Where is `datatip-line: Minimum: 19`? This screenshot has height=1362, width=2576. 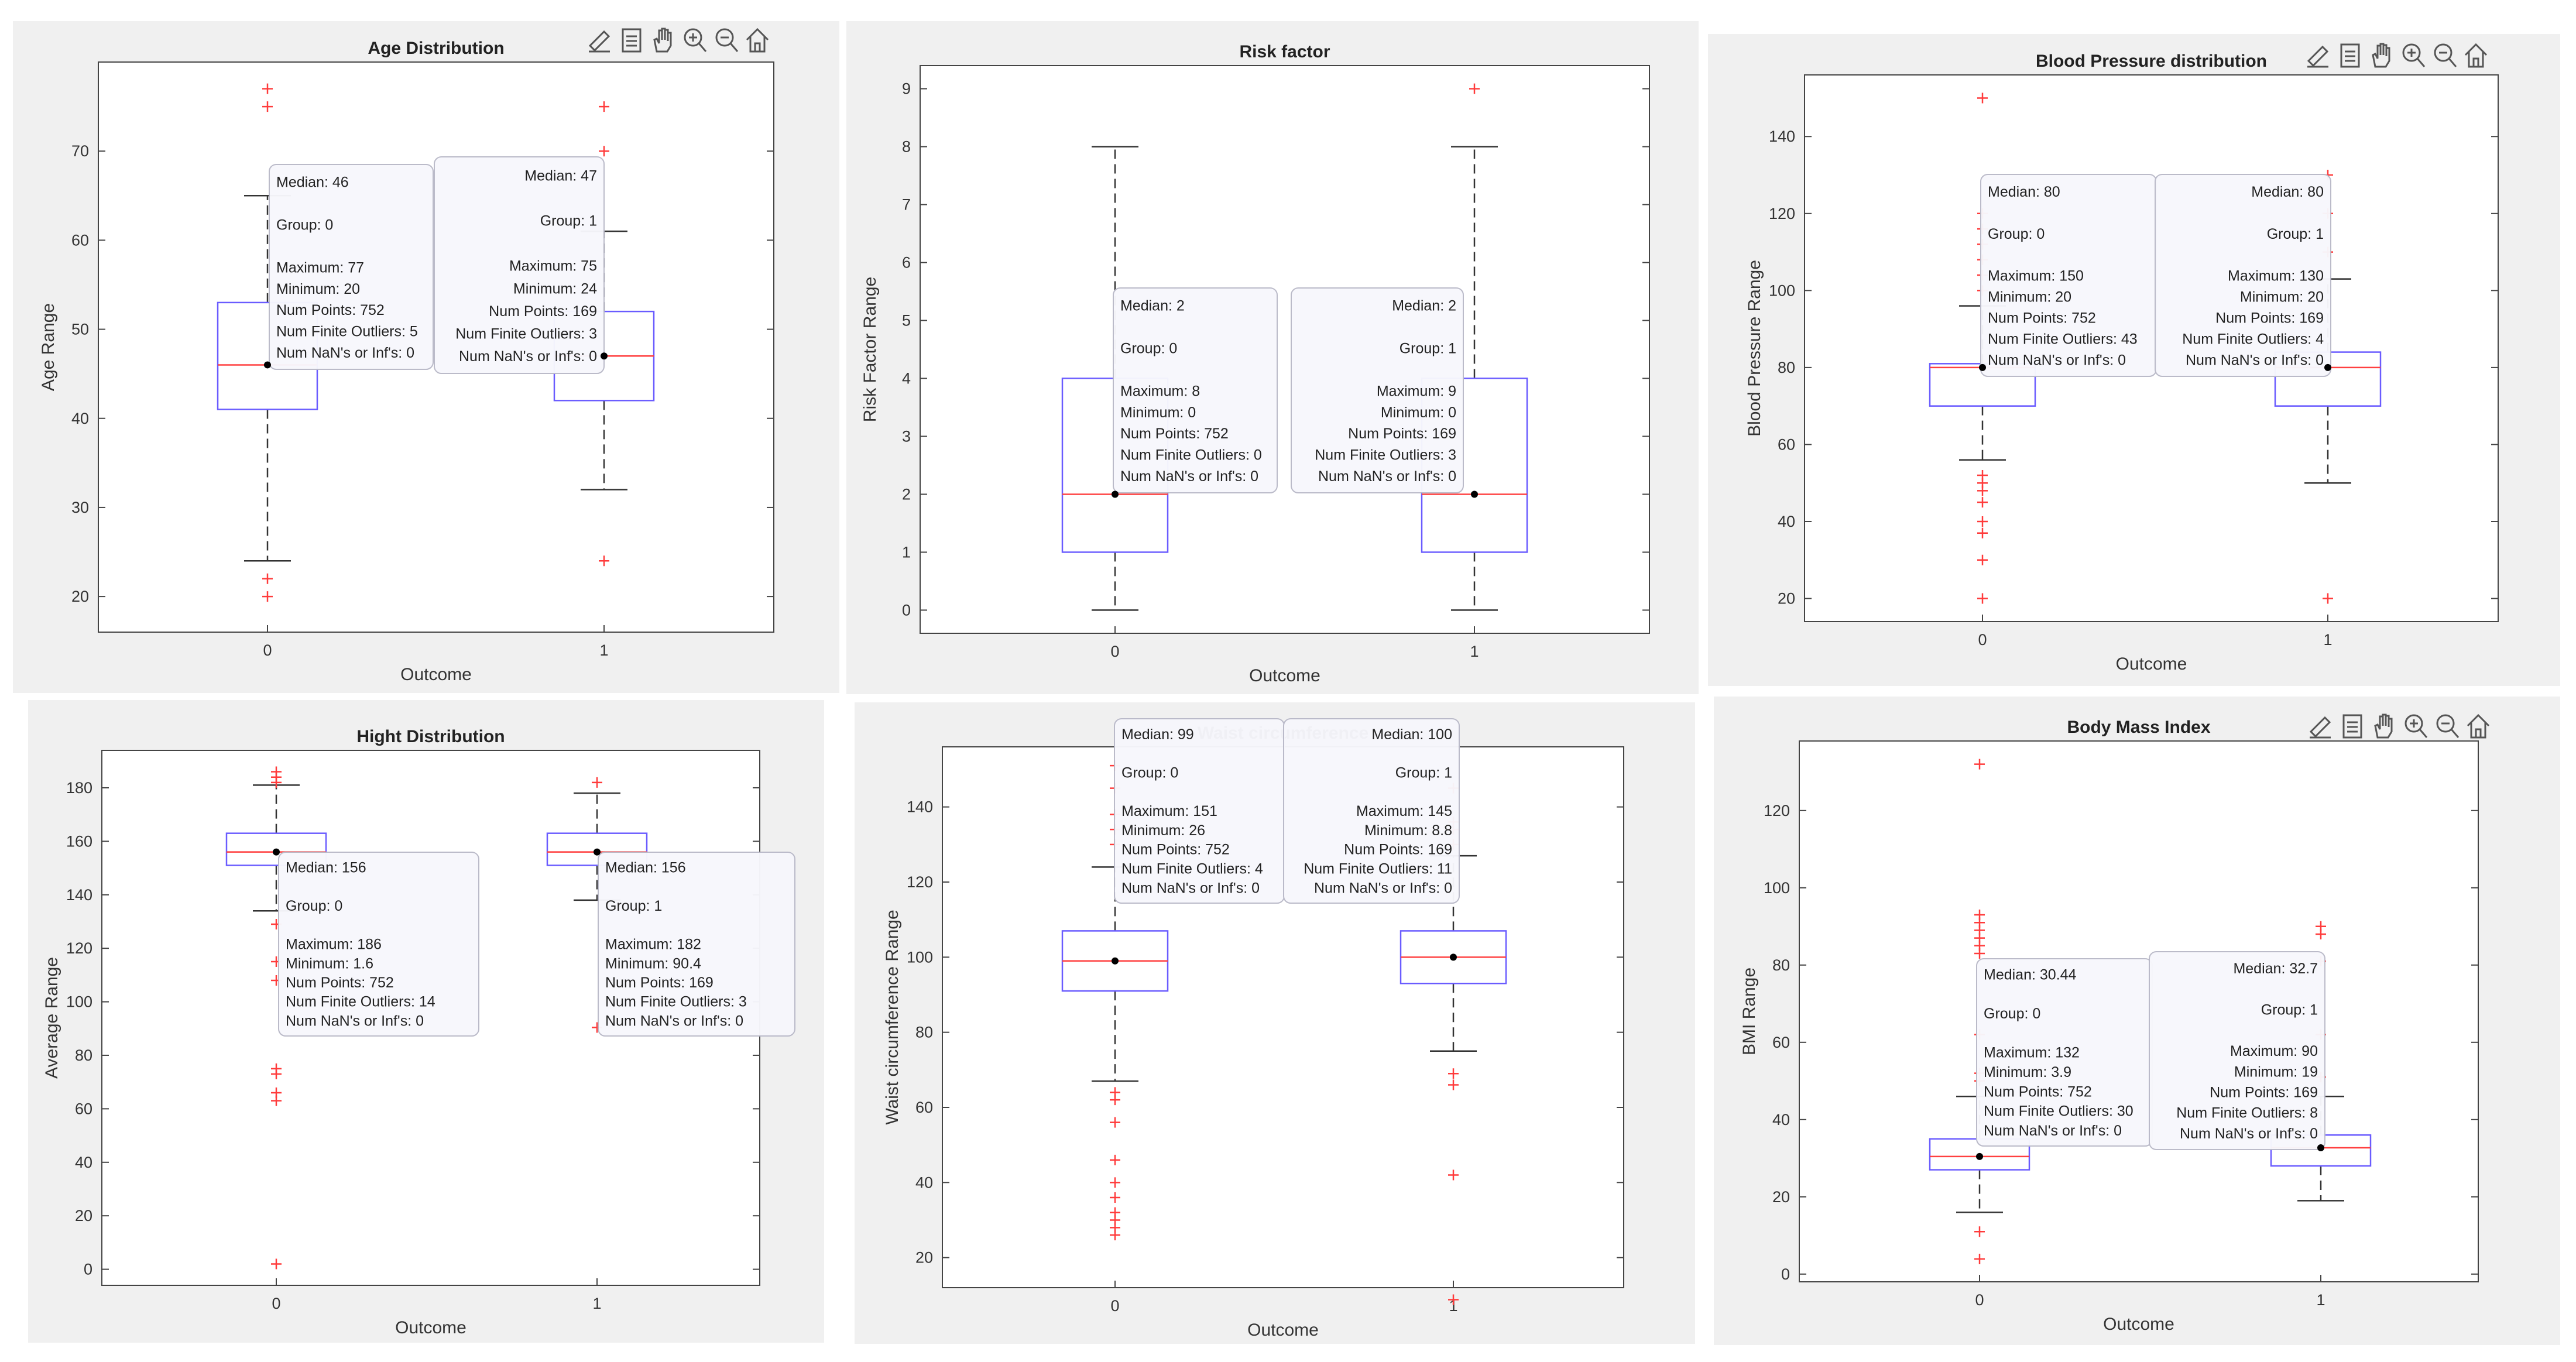
datatip-line: Minimum: 19 is located at coordinates (2276, 1071).